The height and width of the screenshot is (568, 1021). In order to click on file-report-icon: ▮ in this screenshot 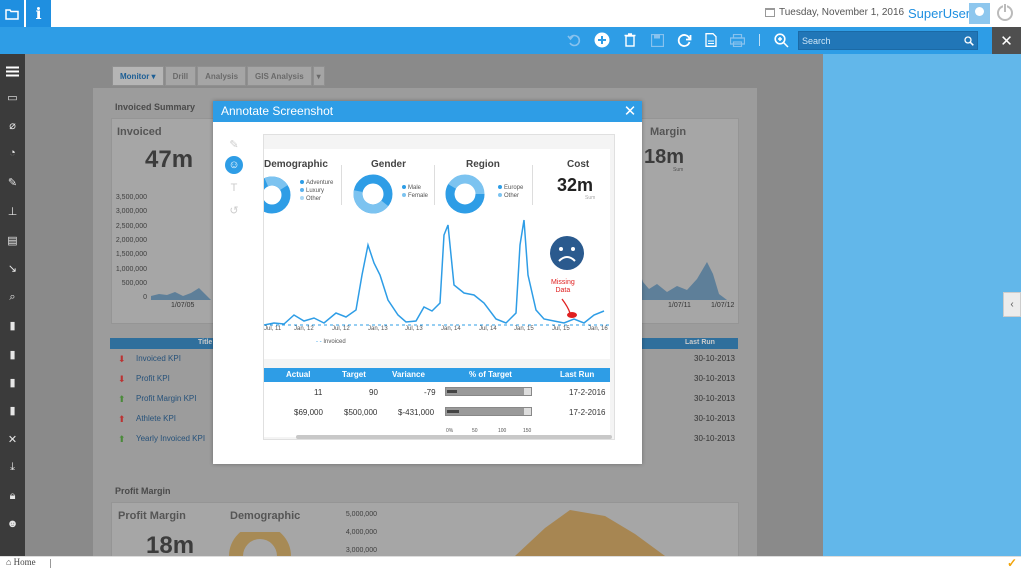, I will do `click(12, 354)`.